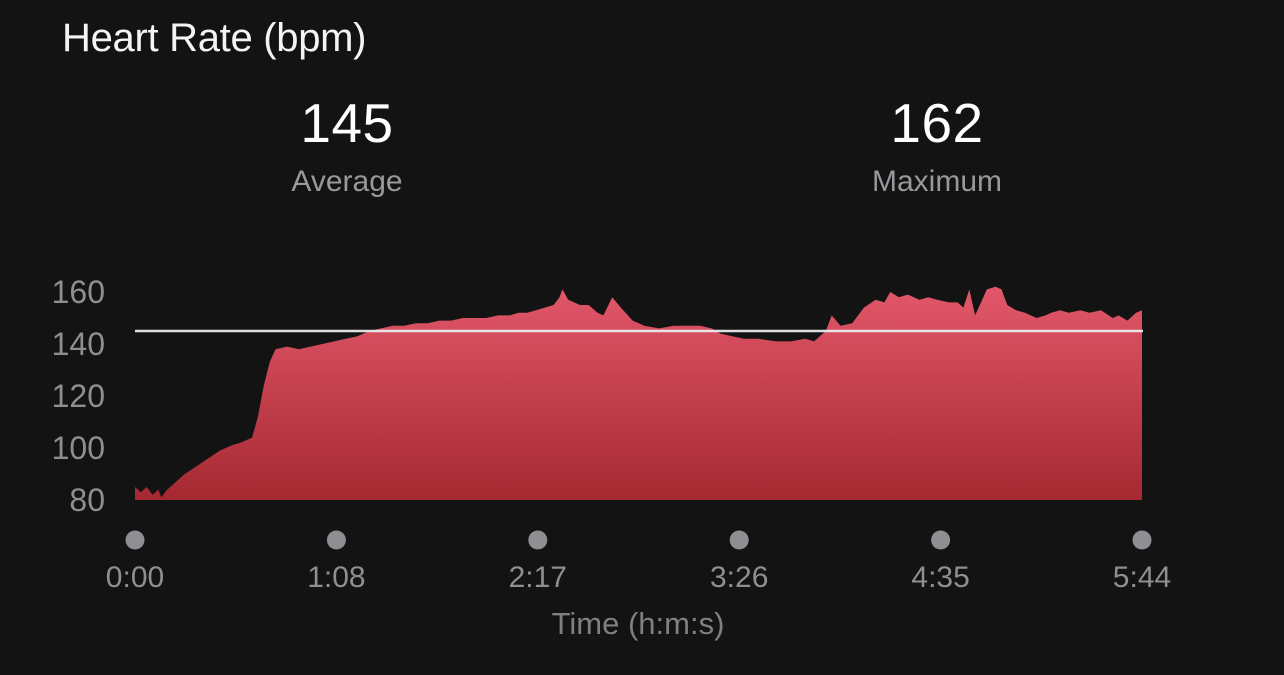 The width and height of the screenshot is (1284, 675). Describe the element at coordinates (78, 448) in the screenshot. I see `y-tick-label: 100` at that location.